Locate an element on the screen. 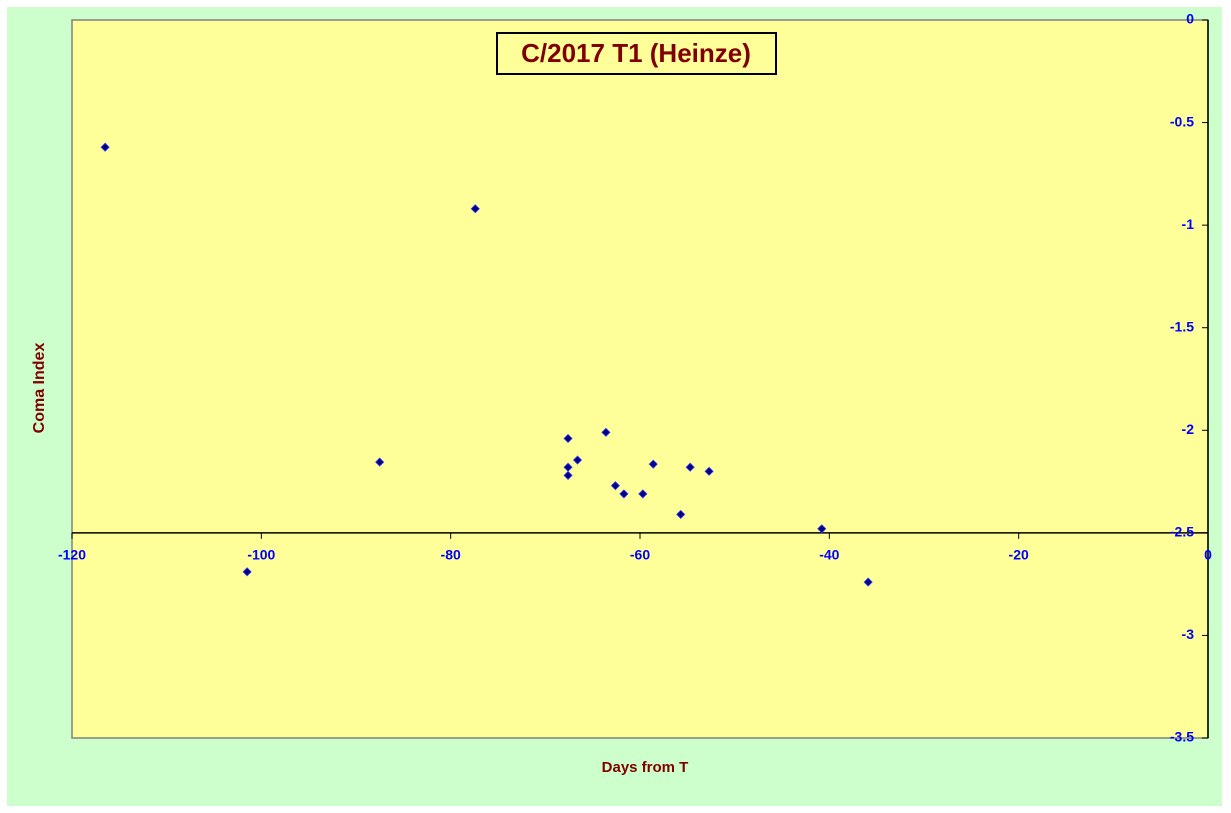 The image size is (1231, 813). x-axis-title: Days from T is located at coordinates (645, 767).